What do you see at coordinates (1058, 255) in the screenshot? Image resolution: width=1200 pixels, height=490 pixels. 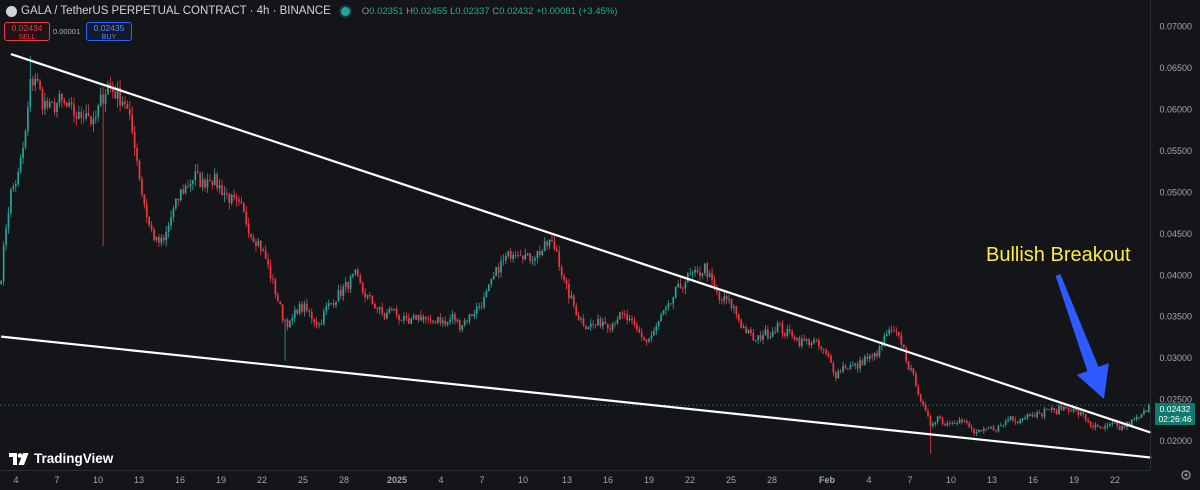 I see `annotation-text: Bullish Breakout` at bounding box center [1058, 255].